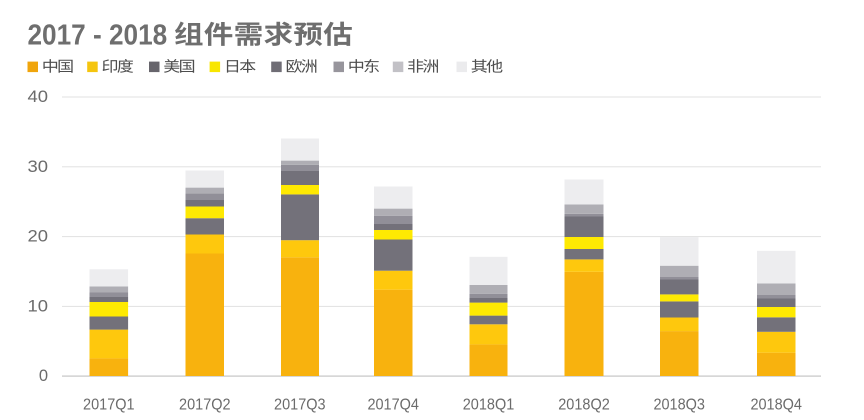 The width and height of the screenshot is (864, 420). Describe the element at coordinates (109, 404) in the screenshot. I see `svg-text: 2017Q1` at that location.